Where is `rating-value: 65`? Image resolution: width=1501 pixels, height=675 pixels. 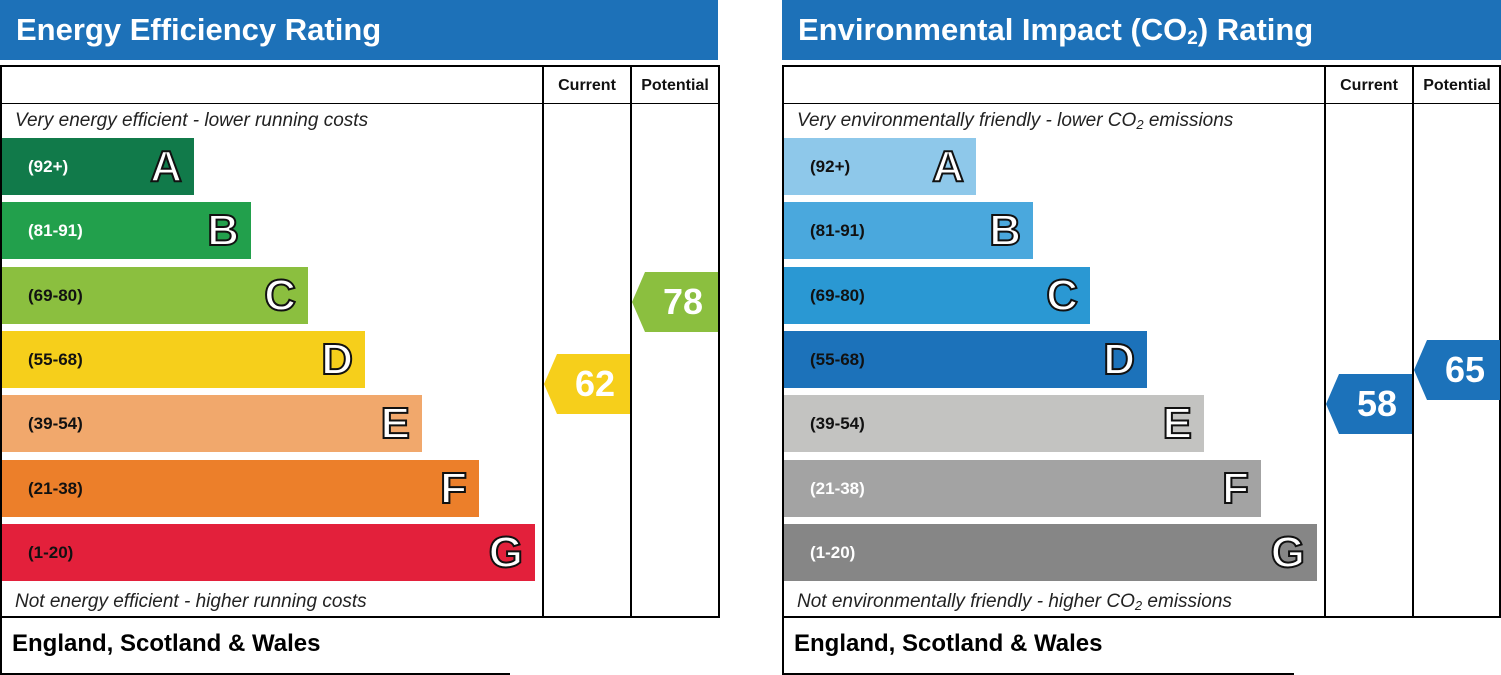 rating-value: 65 is located at coordinates (1465, 369).